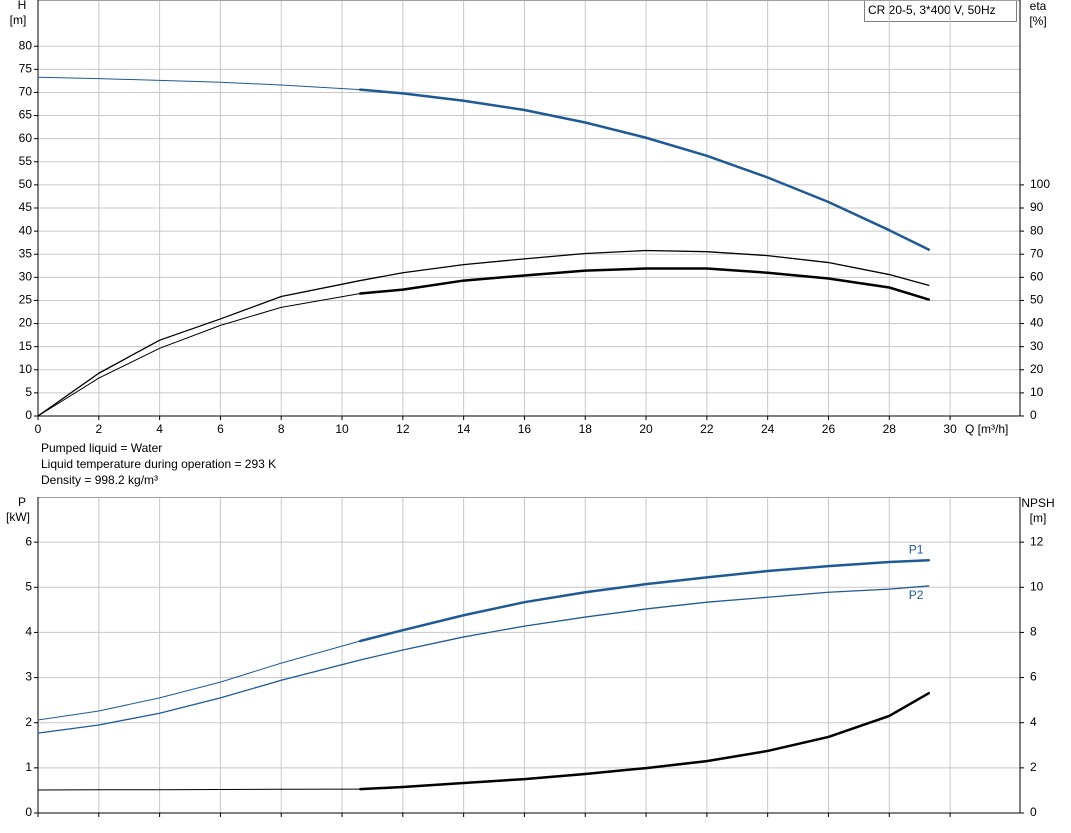  What do you see at coordinates (26, 207) in the screenshot?
I see `y-tick-label: 45` at bounding box center [26, 207].